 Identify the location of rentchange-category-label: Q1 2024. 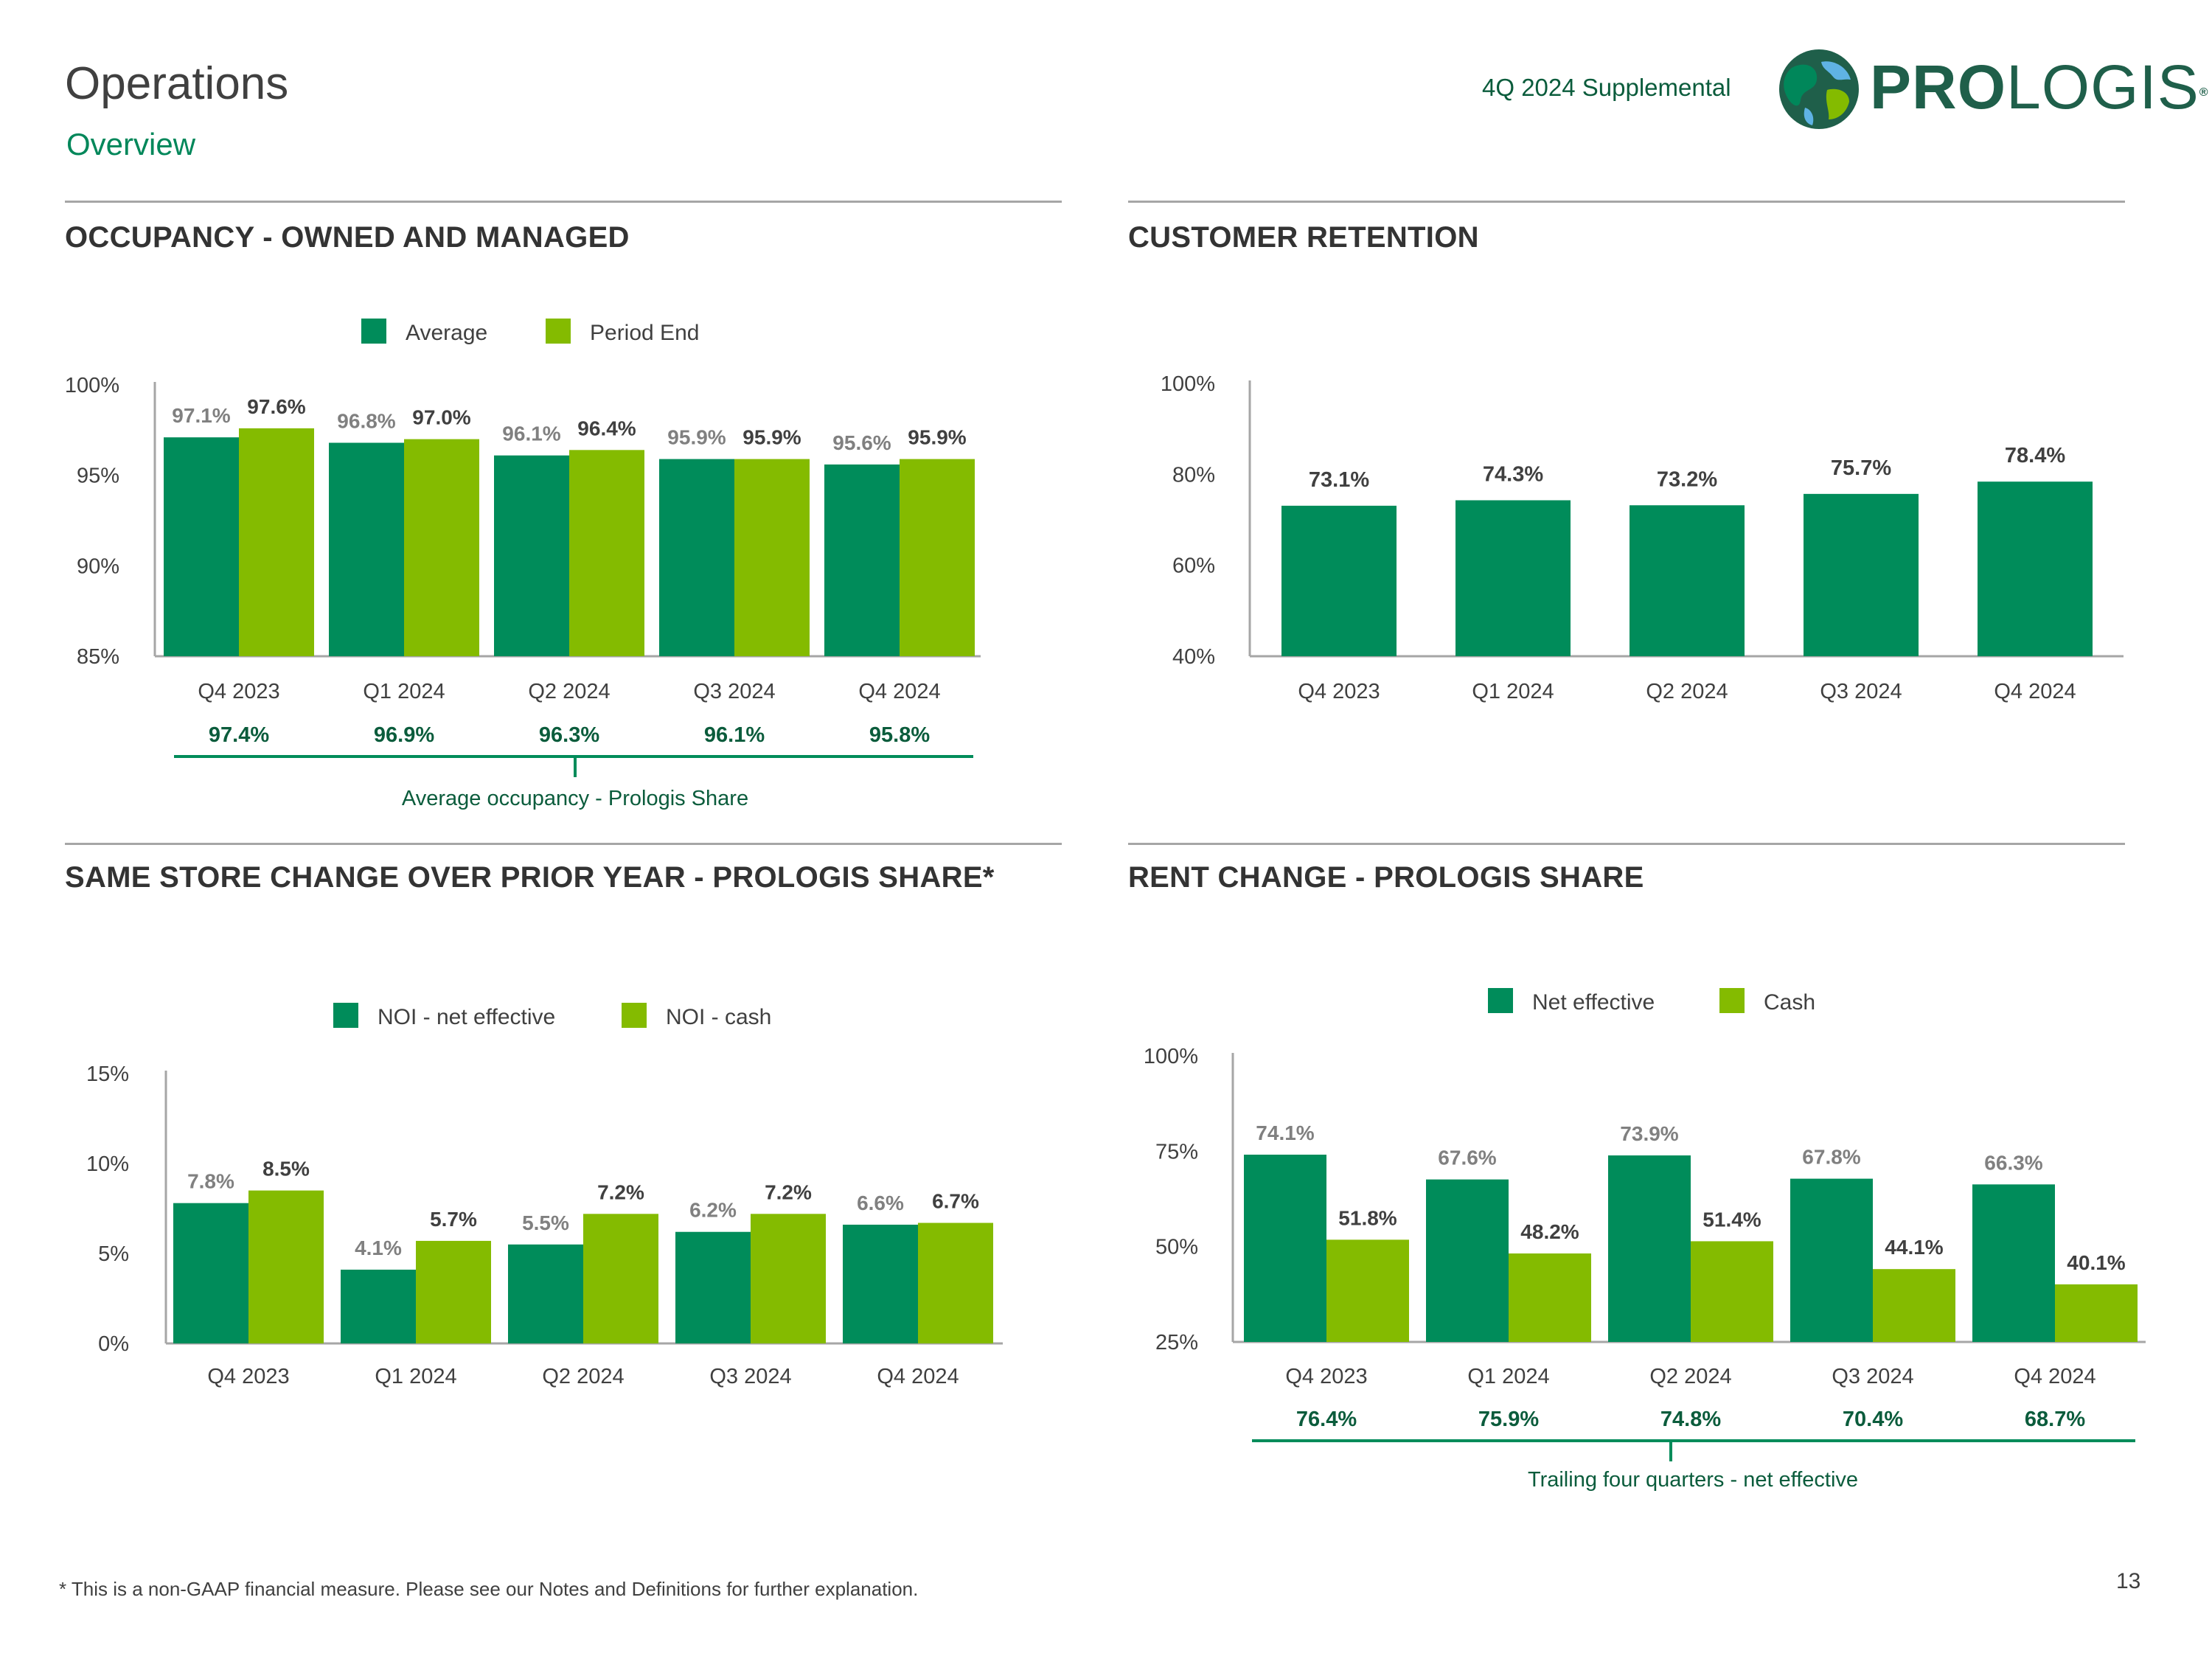
(1508, 1376).